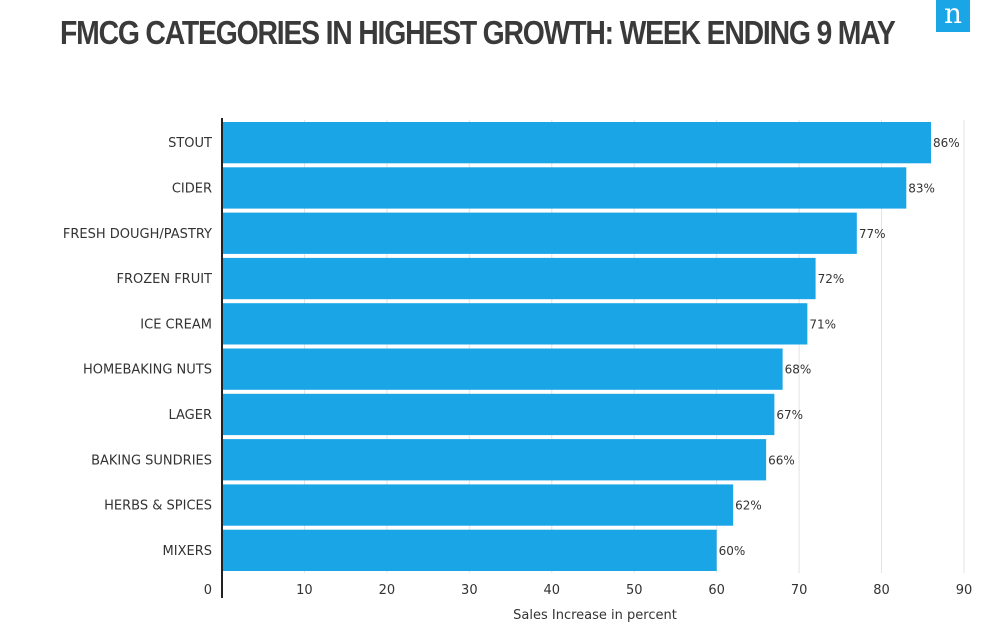 The height and width of the screenshot is (643, 1000). I want to click on x-tick-label: 60, so click(716, 590).